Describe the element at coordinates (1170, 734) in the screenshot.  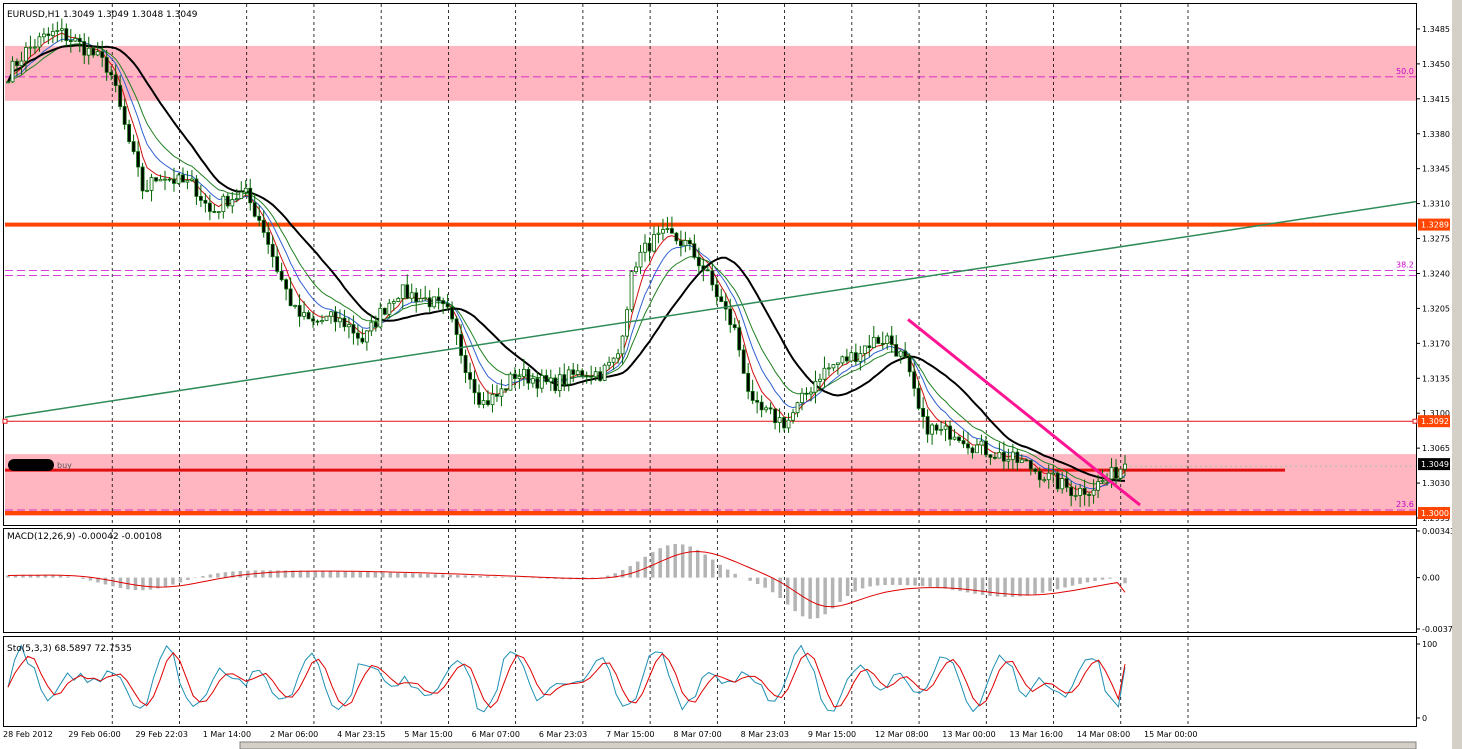
I see `time-axis-label: 15 Mar 00:00` at that location.